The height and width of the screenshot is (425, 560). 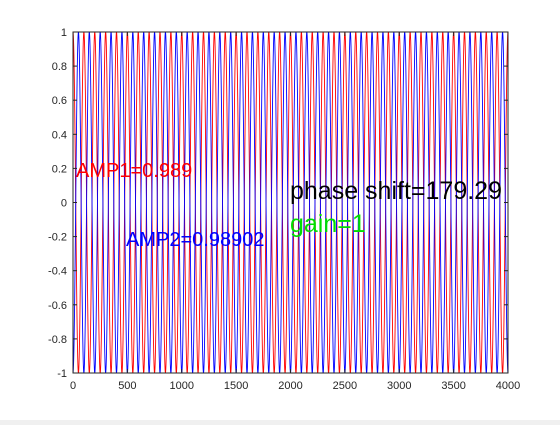 What do you see at coordinates (290, 386) in the screenshot?
I see `x-tick-label: 2000` at bounding box center [290, 386].